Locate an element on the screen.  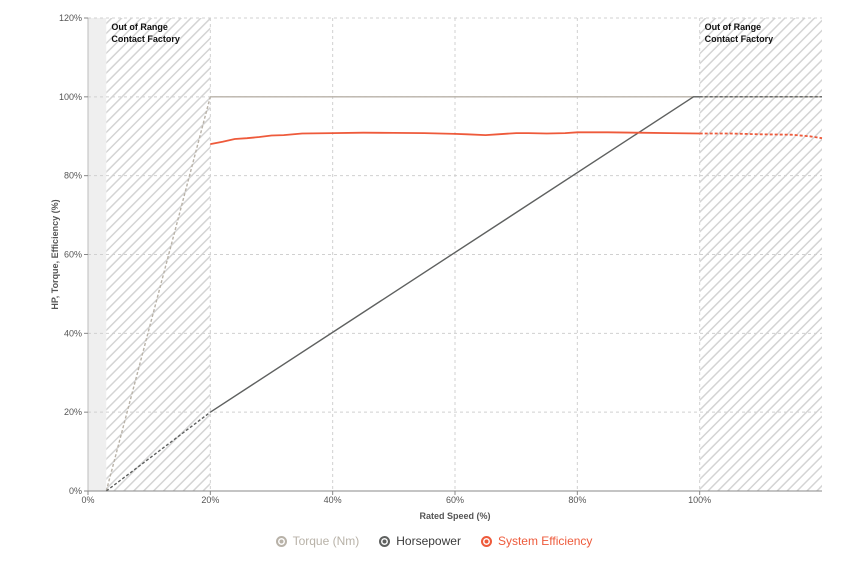
y-tick-label: 100% is located at coordinates (70, 97).